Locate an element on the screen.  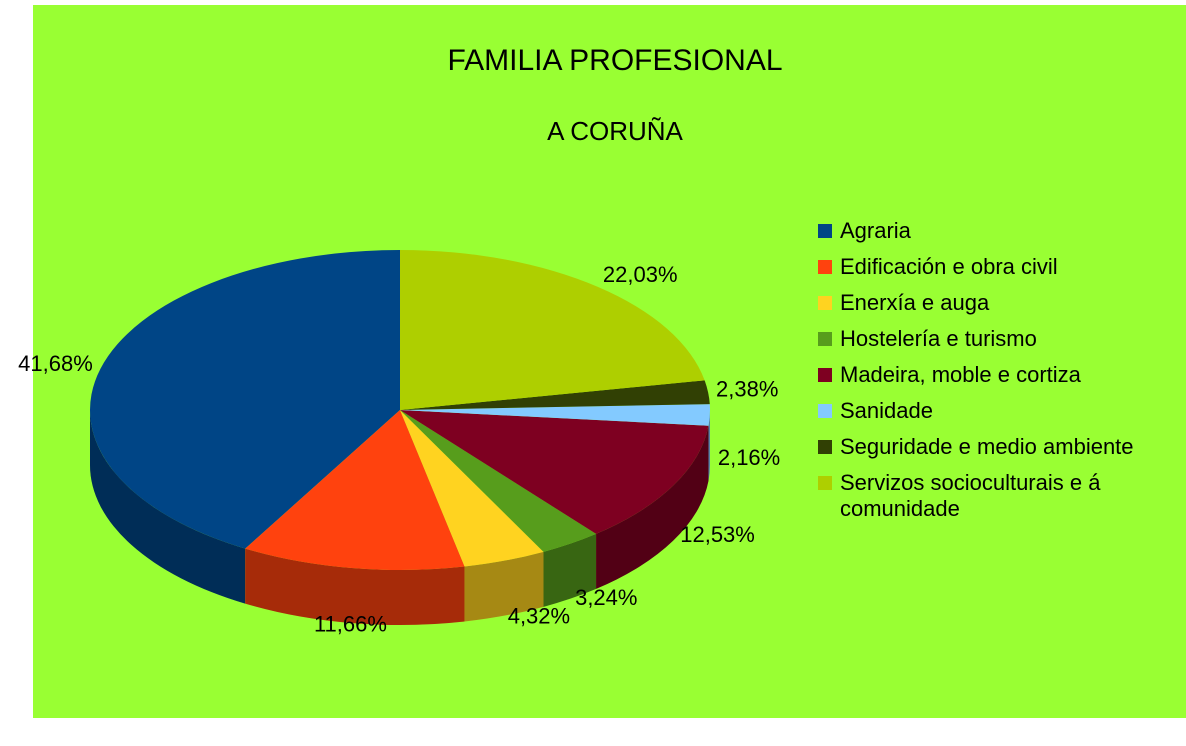
legend-item: Seguridade e medio ambiente is located at coordinates (987, 447).